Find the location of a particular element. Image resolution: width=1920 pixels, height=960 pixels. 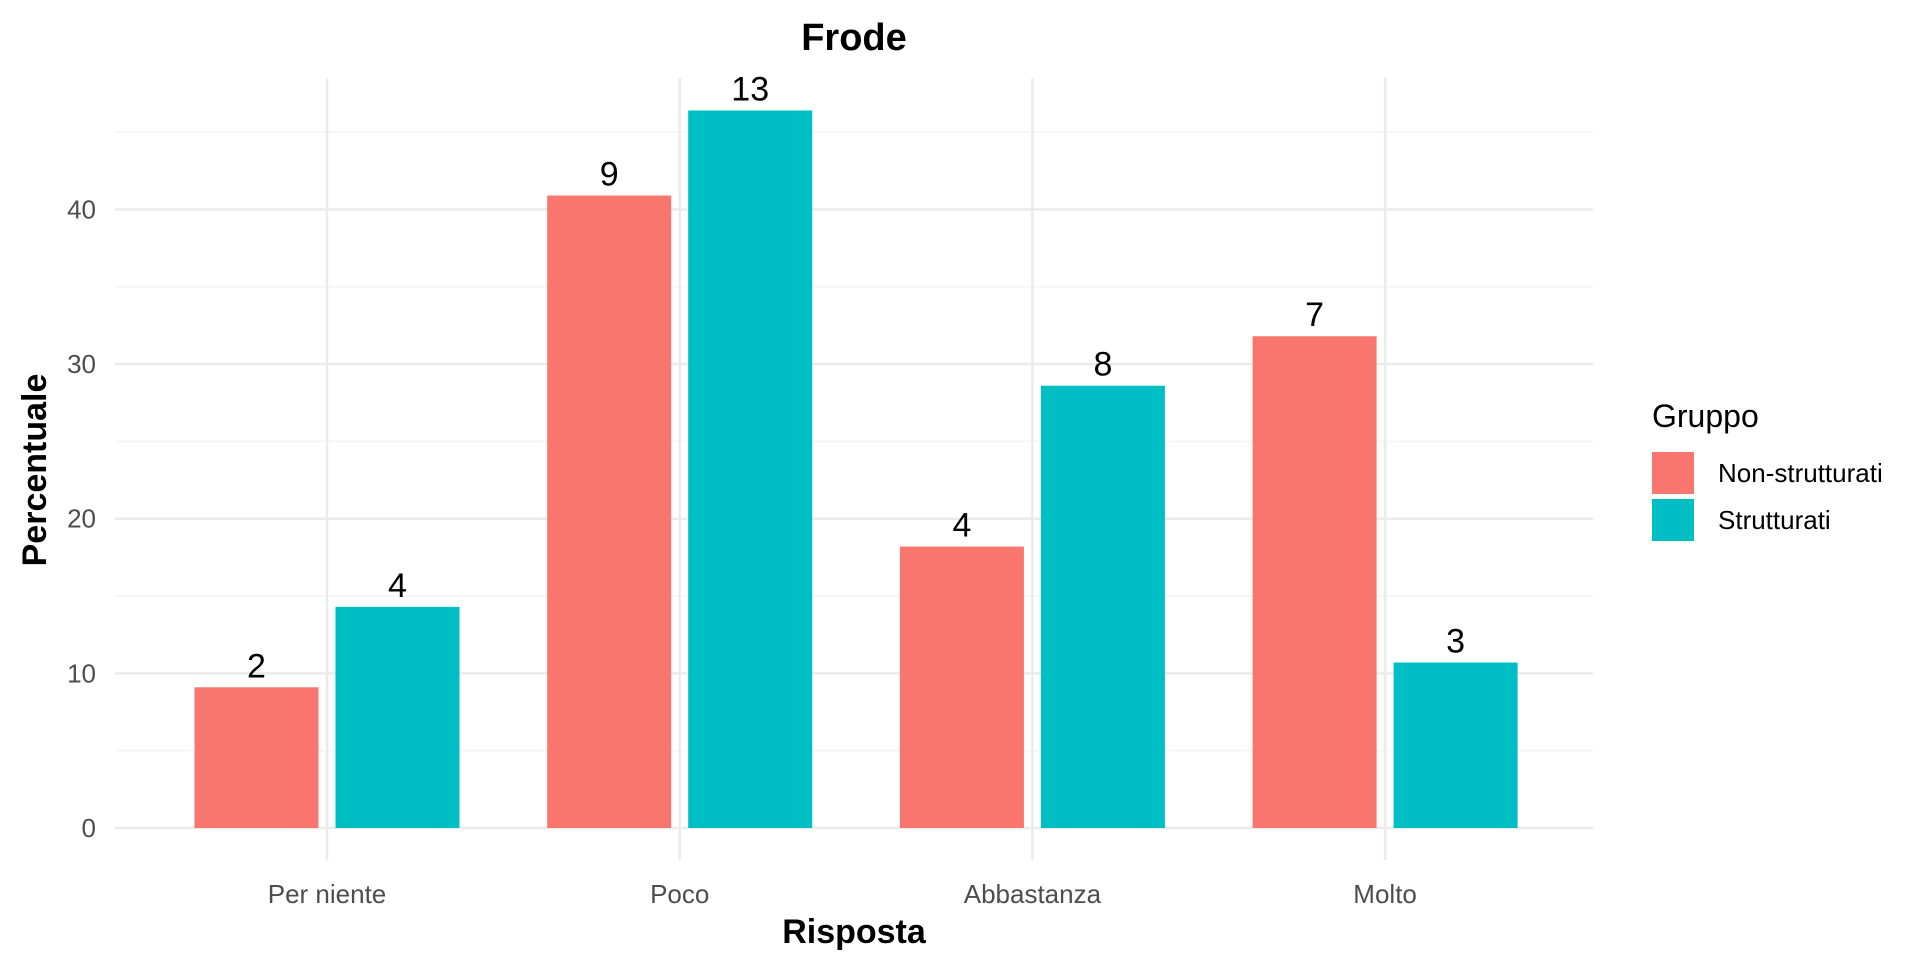

x-tick-label: Poco is located at coordinates (679, 894).